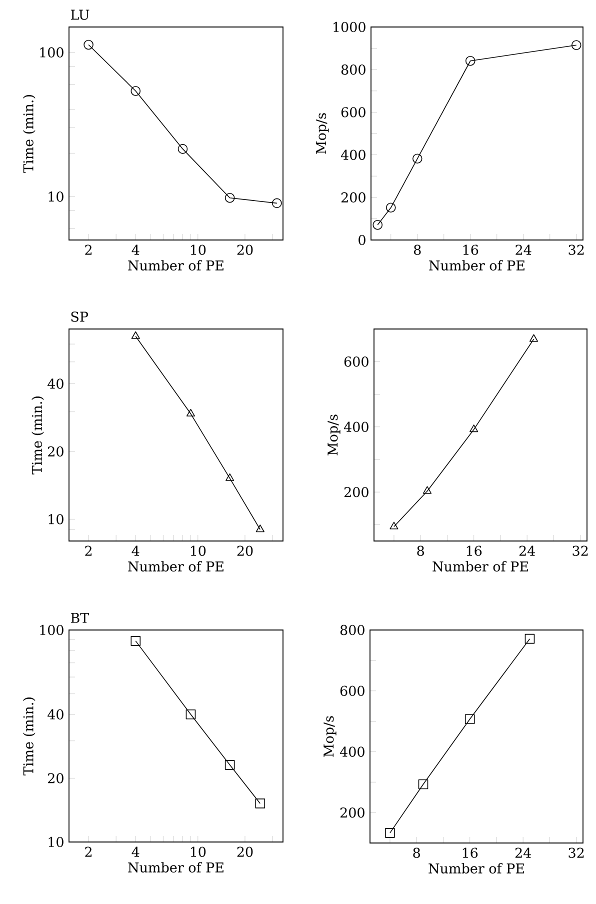  I want to click on chart-title: BT, so click(79, 617).